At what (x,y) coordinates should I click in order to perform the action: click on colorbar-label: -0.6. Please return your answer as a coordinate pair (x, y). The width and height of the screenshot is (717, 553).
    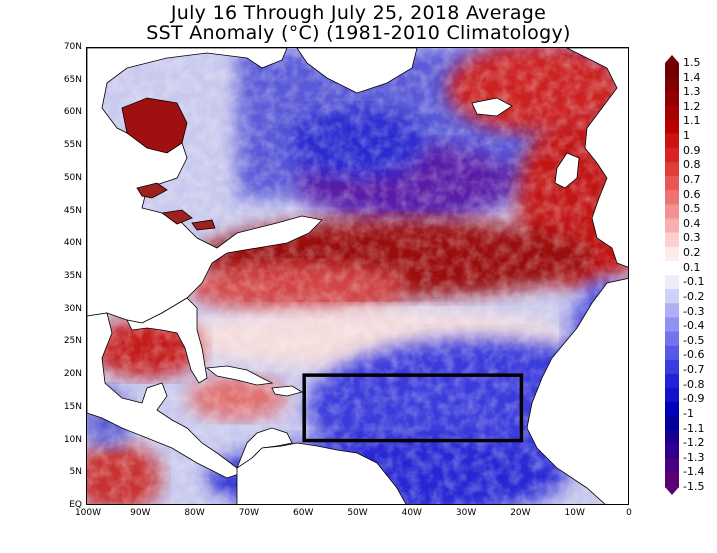
    Looking at the image, I should click on (694, 355).